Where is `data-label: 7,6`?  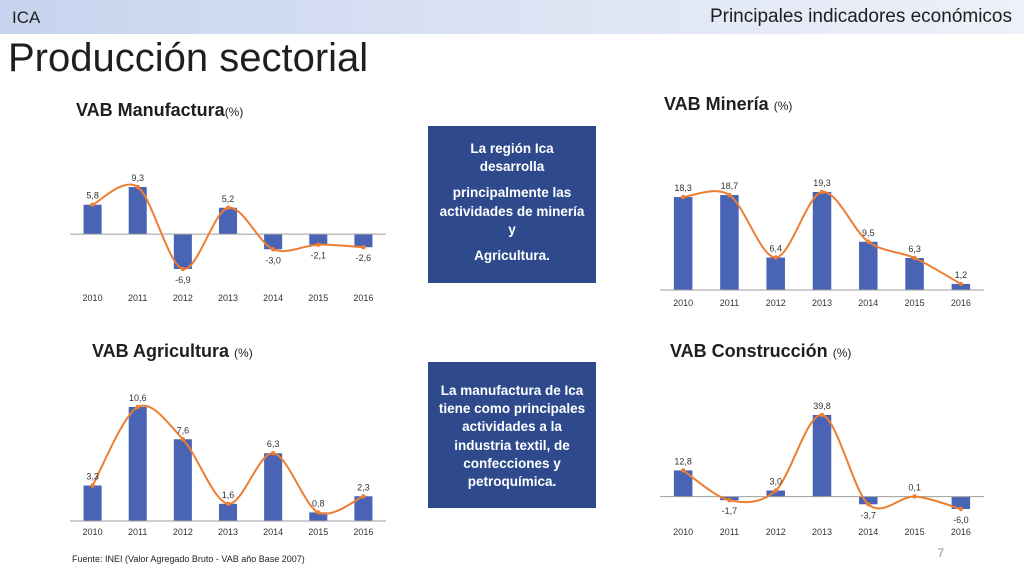
data-label: 7,6 is located at coordinates (183, 430).